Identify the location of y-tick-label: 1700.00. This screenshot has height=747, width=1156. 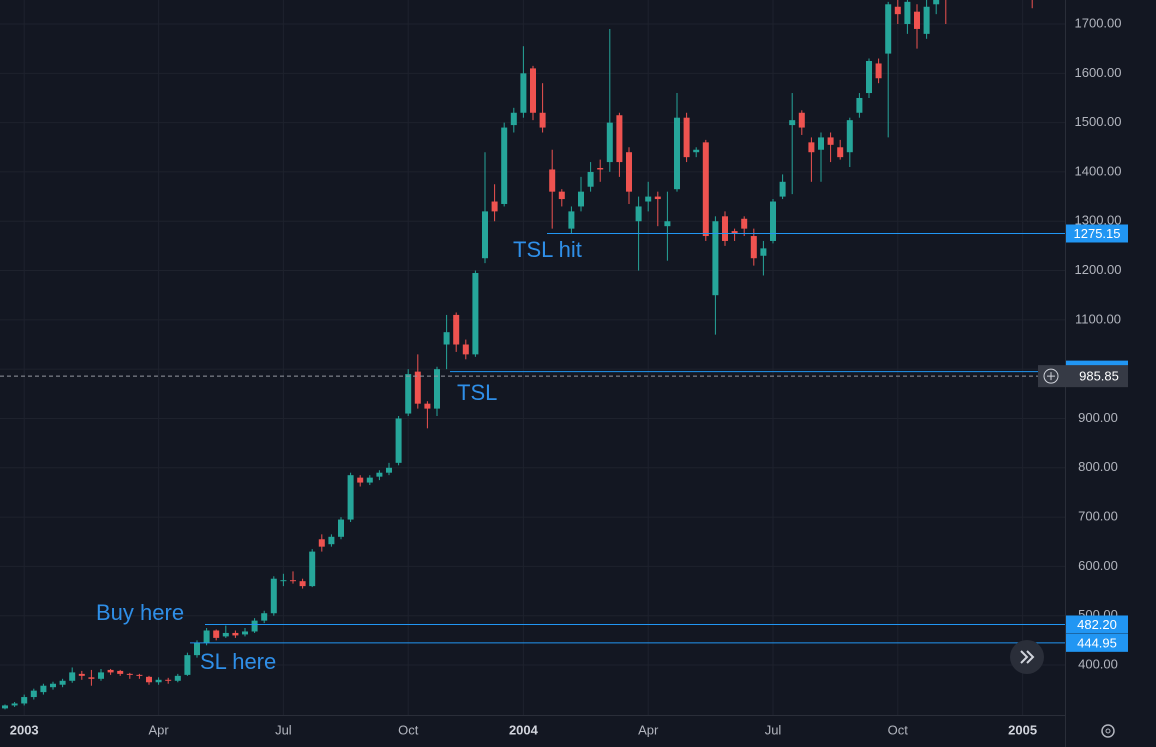
(1098, 22).